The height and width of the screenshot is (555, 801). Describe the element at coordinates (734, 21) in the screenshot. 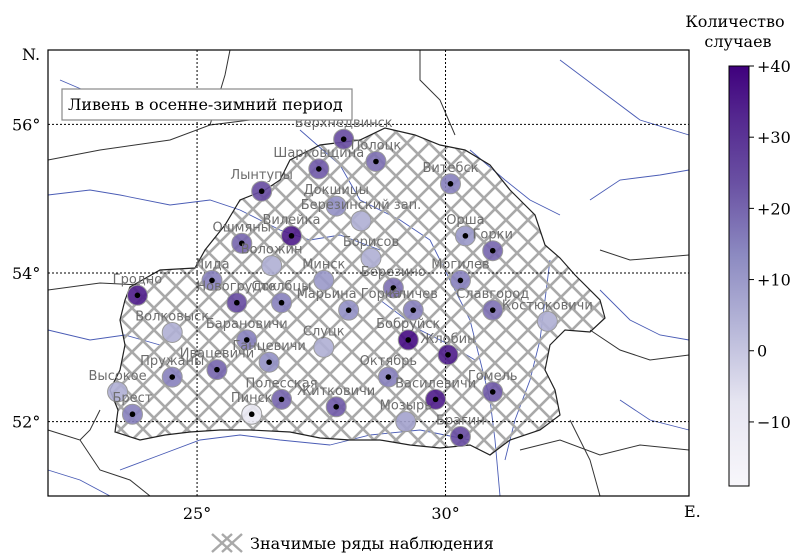

I see `colorbar-title-line1: Количество` at that location.